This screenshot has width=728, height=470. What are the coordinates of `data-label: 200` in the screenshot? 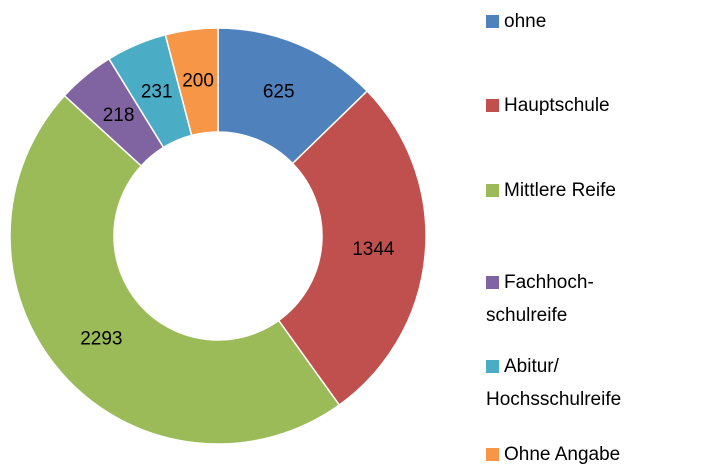 It's located at (198, 80).